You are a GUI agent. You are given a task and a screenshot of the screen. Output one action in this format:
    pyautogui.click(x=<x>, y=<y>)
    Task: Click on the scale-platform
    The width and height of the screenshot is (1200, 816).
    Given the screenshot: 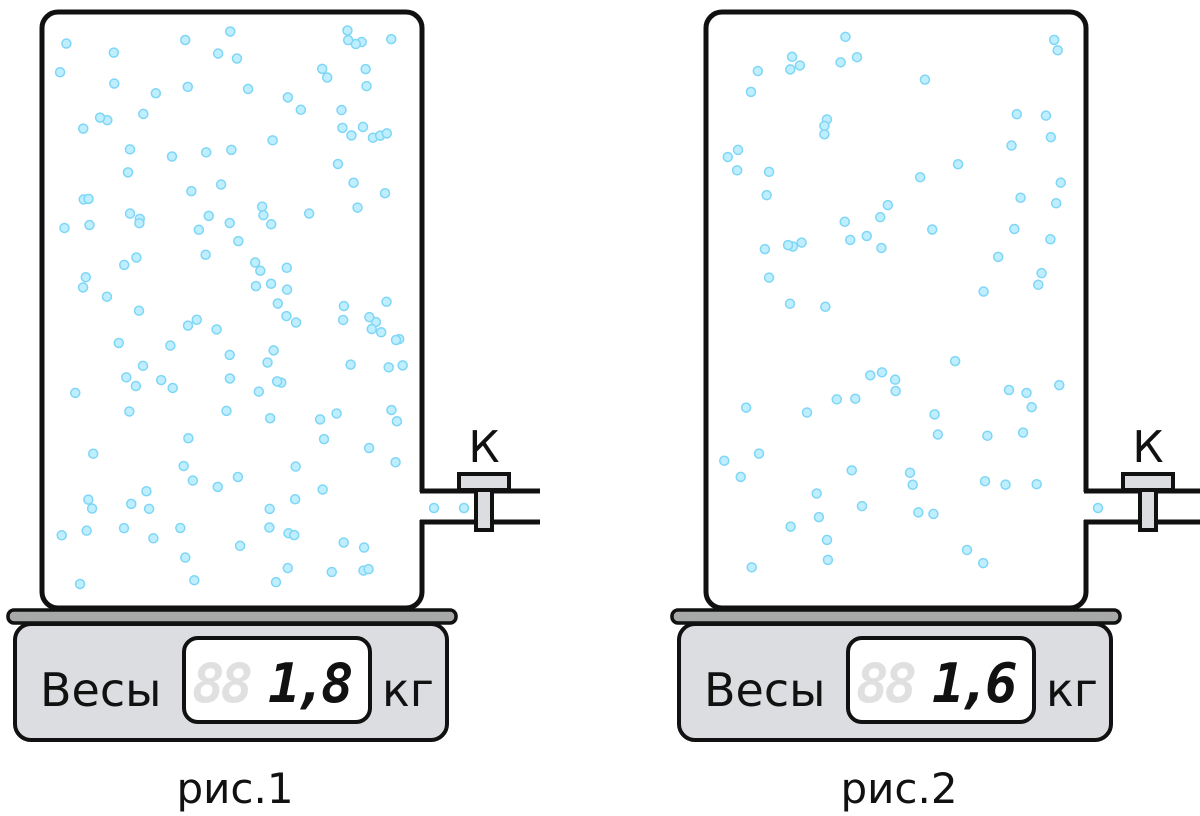 What is the action you would take?
    pyautogui.click(x=232, y=616)
    